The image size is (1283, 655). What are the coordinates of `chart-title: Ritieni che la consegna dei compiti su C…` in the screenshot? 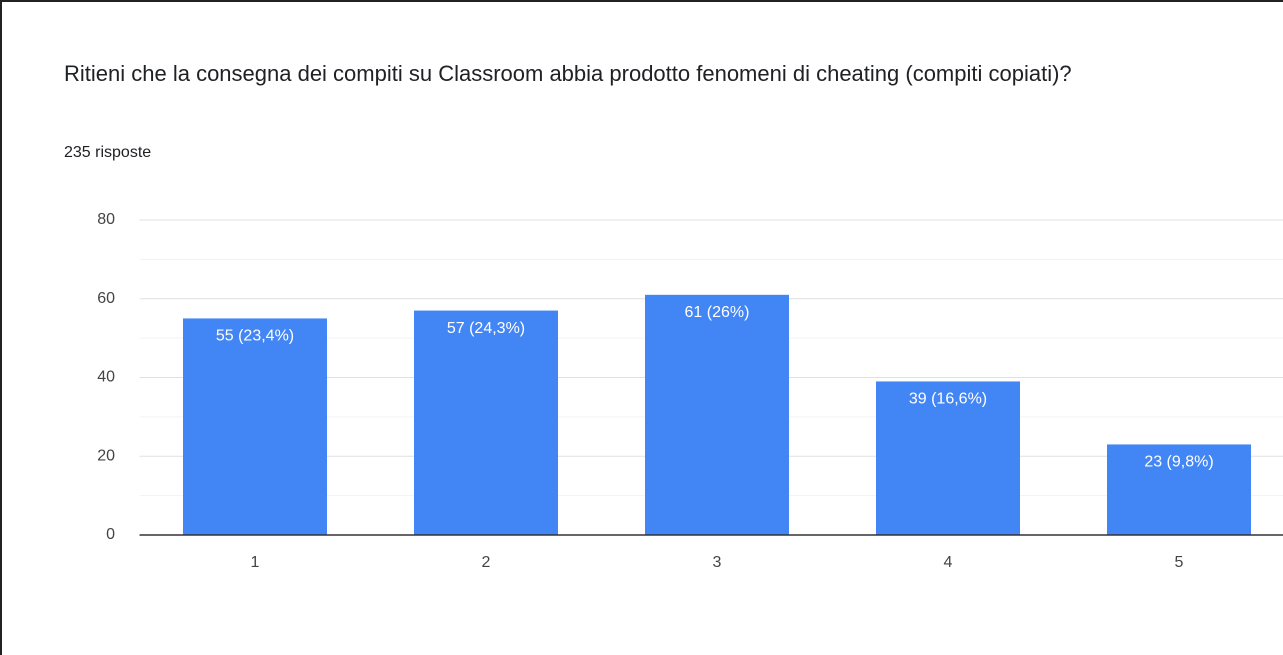 It's located at (568, 73).